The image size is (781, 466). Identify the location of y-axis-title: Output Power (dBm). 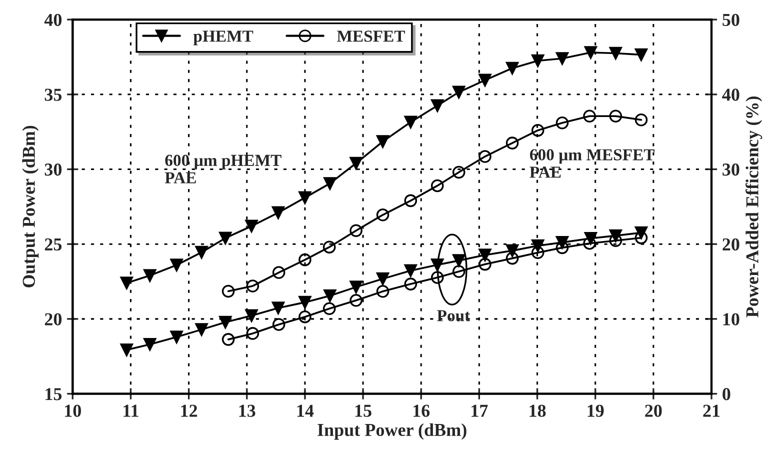
(30, 207).